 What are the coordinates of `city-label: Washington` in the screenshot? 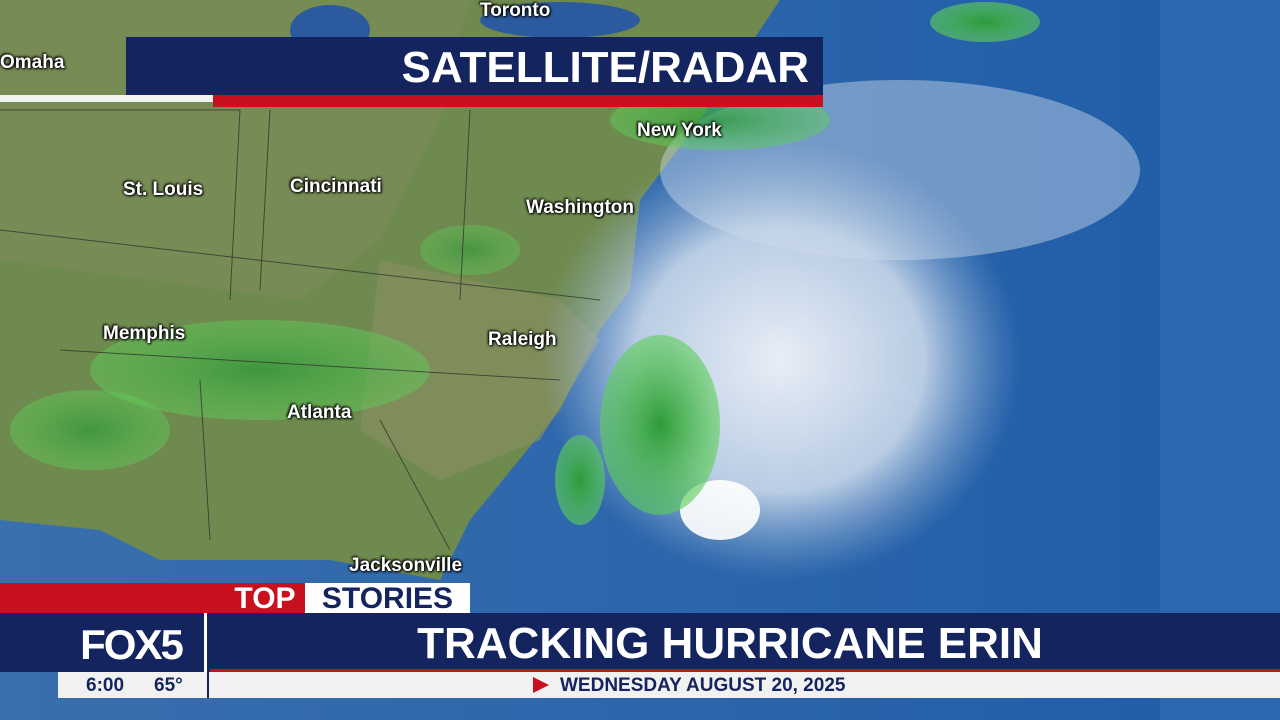 It's located at (580, 207).